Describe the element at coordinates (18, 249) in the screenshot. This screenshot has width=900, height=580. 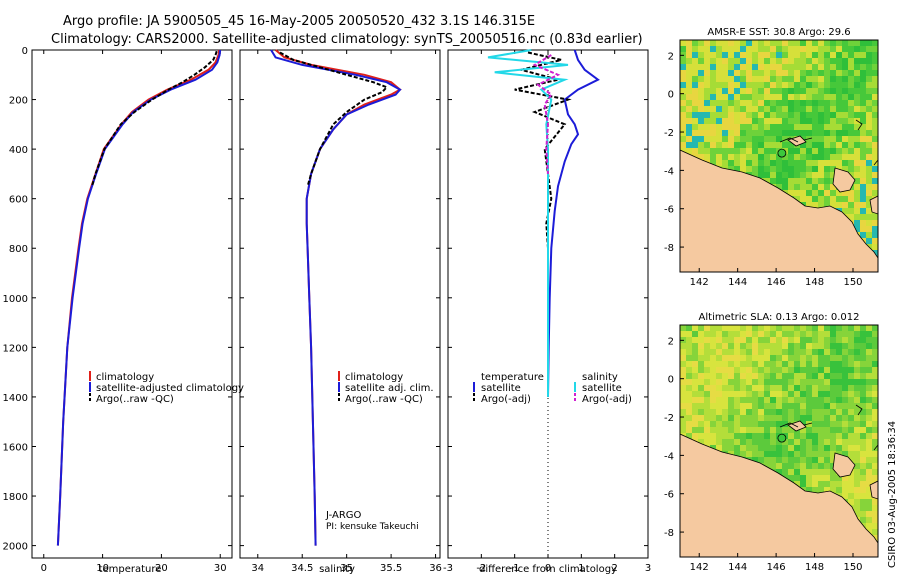
I see `y-tick-label: 800` at that location.